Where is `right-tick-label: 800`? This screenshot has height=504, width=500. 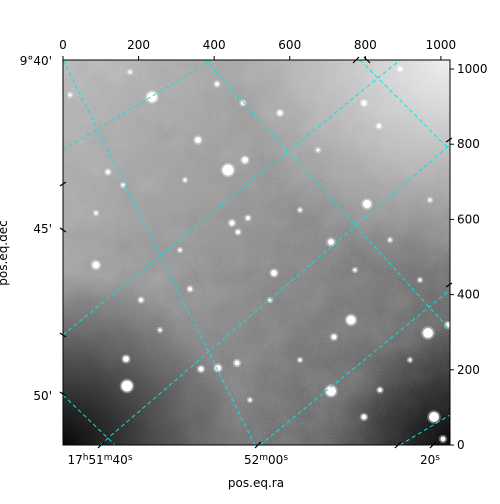 right-tick-label: 800 is located at coordinates (468, 144).